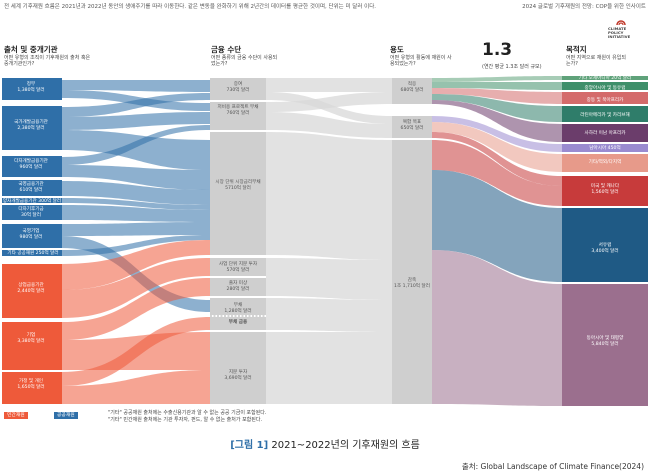 Image resolution: width=650 pixels, height=475 pixels. I want to click on instrument-name: 증여, so click(238, 84).